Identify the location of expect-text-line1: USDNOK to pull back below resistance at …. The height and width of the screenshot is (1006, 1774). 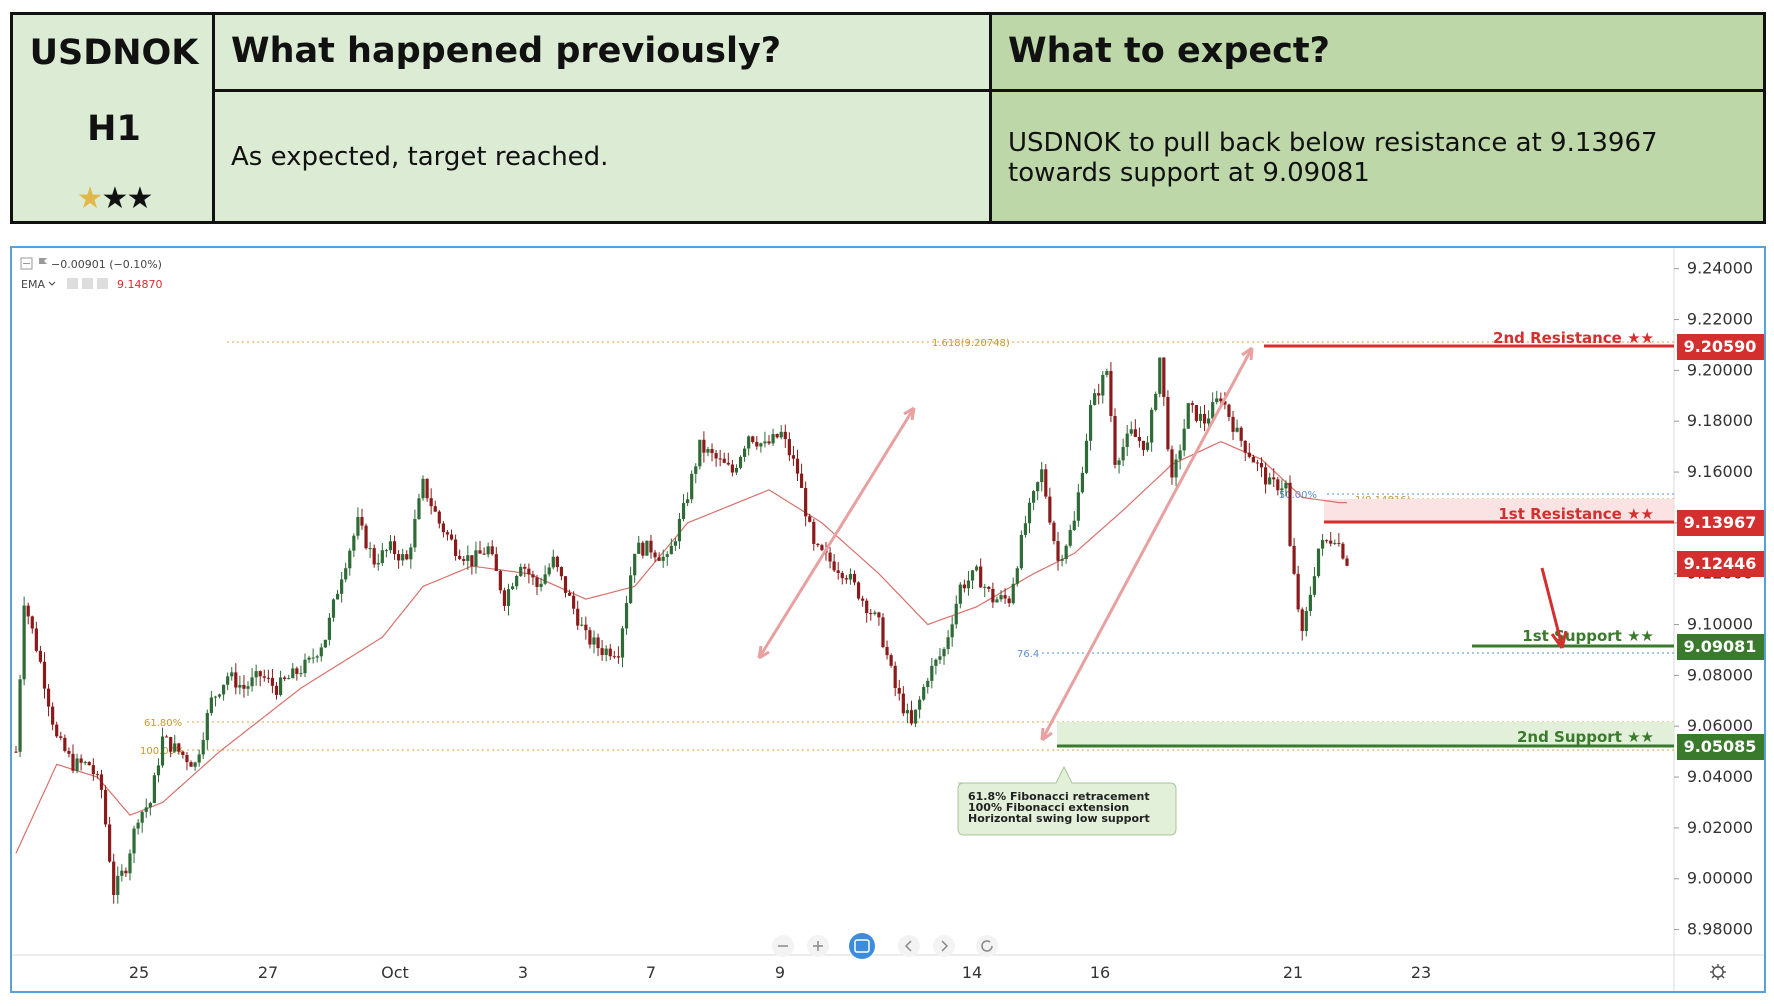
(1333, 143).